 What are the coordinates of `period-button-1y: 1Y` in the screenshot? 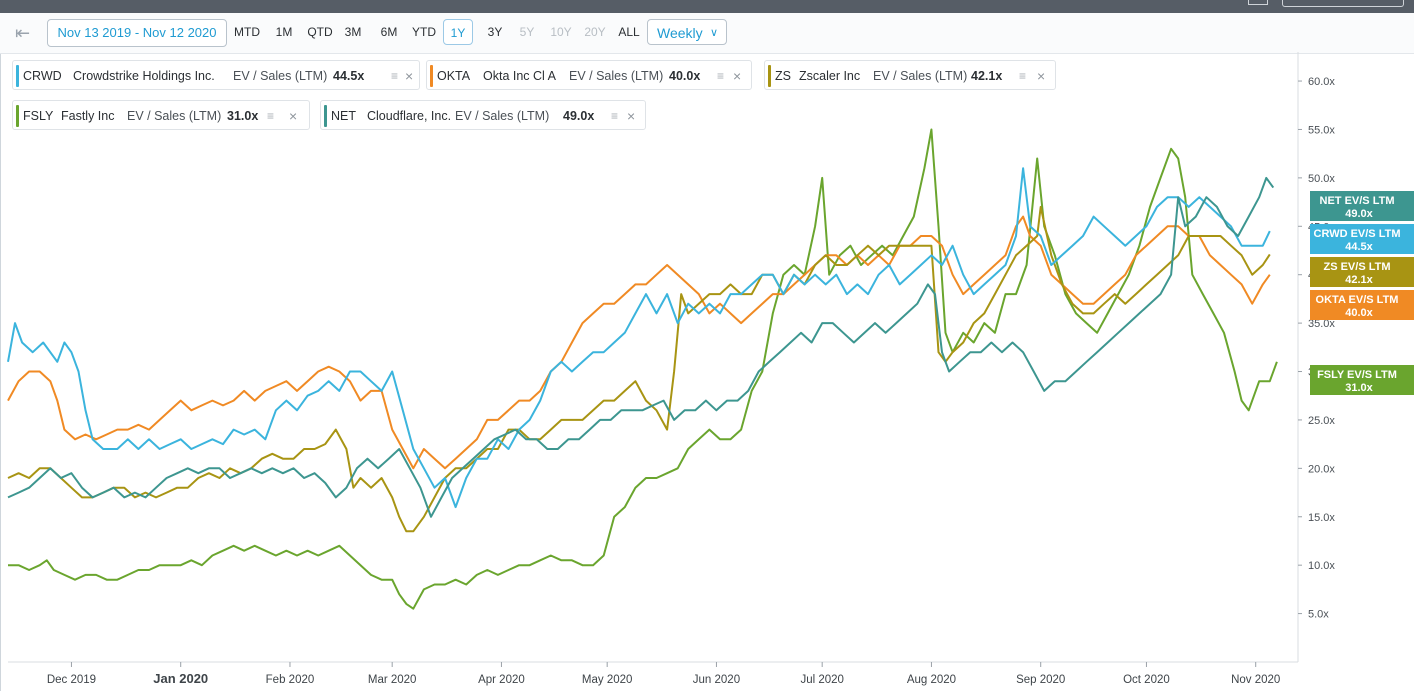 It's located at (458, 32).